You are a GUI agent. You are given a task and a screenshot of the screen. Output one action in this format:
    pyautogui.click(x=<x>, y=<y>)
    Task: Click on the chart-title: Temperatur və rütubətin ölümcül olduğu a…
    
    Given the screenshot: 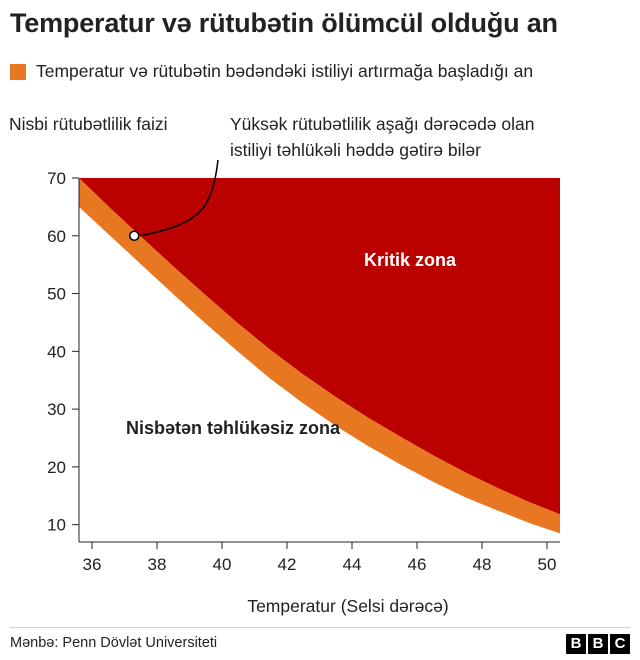 What is the action you would take?
    pyautogui.click(x=284, y=23)
    